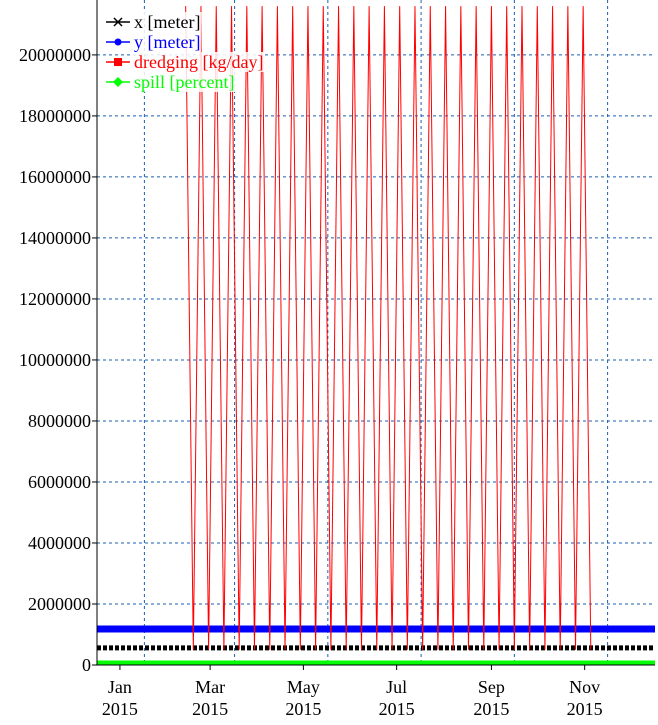 The height and width of the screenshot is (725, 658). I want to click on y-tick-label: 18000000, so click(55, 116).